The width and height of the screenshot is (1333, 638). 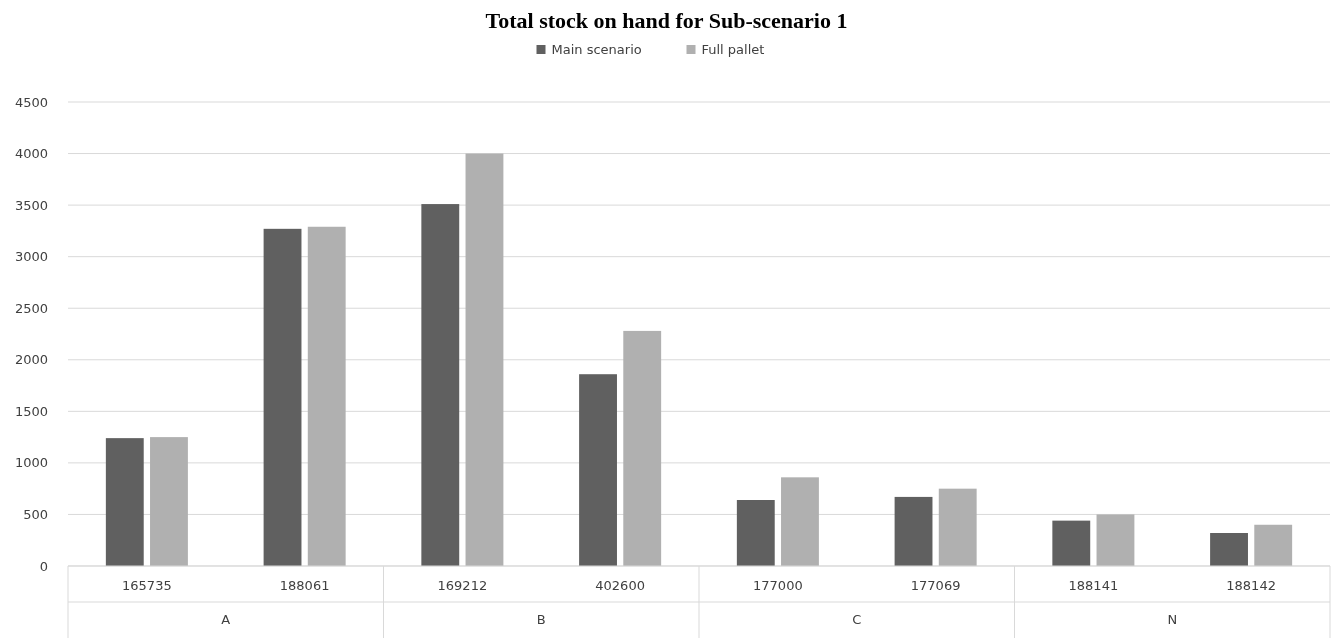 I want to click on text: A, so click(x=226, y=619).